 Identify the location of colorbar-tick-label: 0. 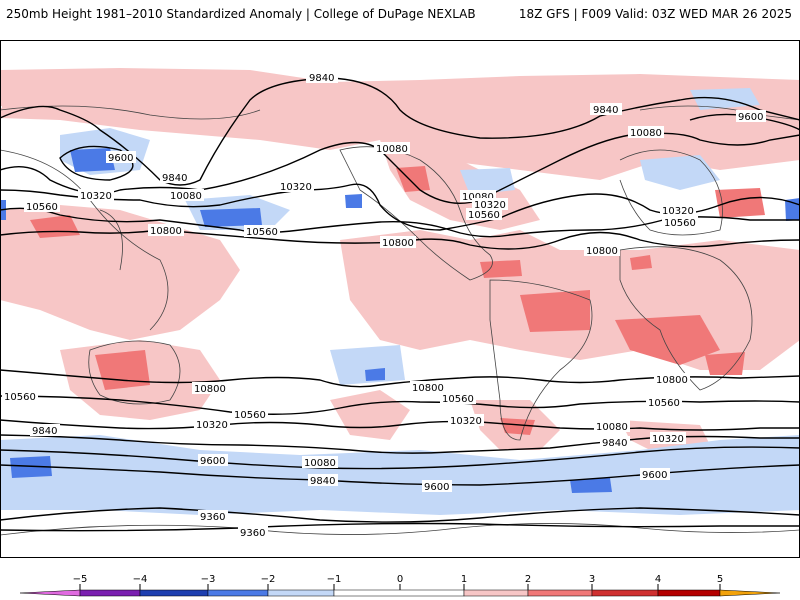
(400, 579).